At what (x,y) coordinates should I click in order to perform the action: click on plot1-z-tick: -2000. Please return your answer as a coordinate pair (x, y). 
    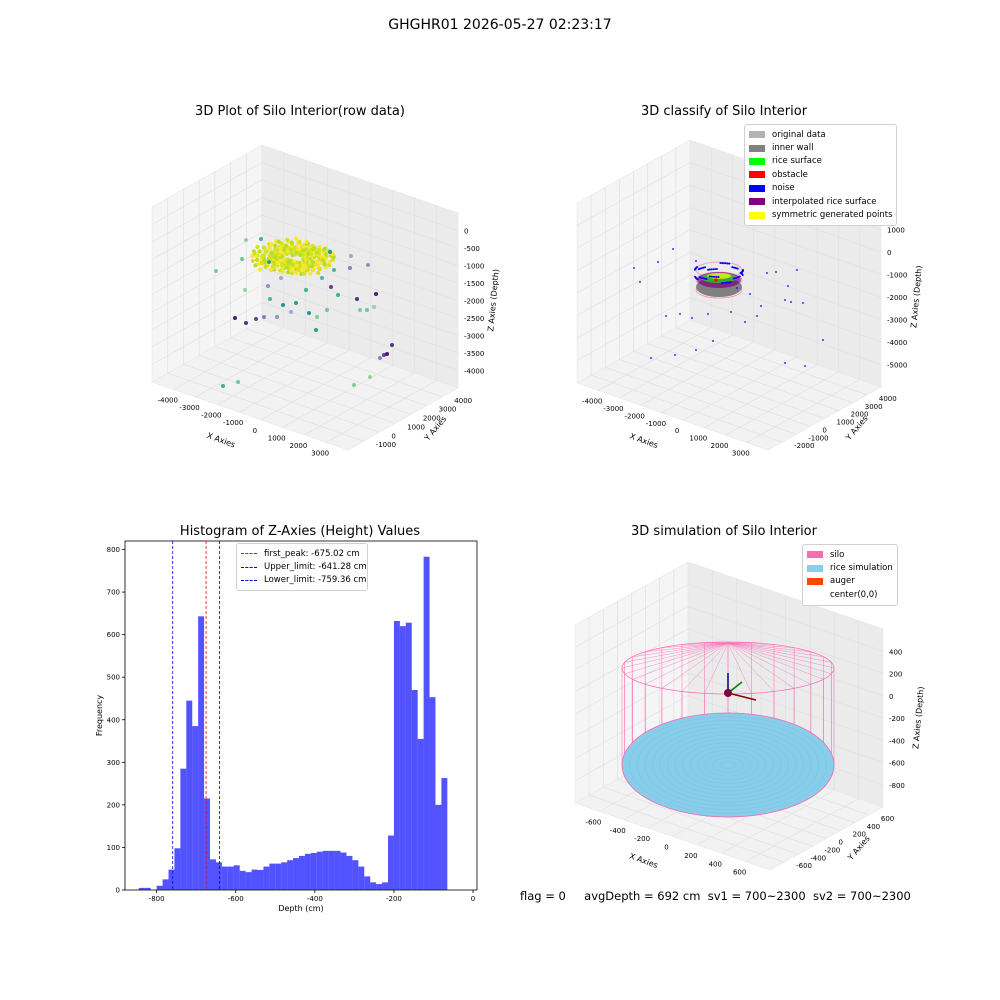
    Looking at the image, I should click on (474, 302).